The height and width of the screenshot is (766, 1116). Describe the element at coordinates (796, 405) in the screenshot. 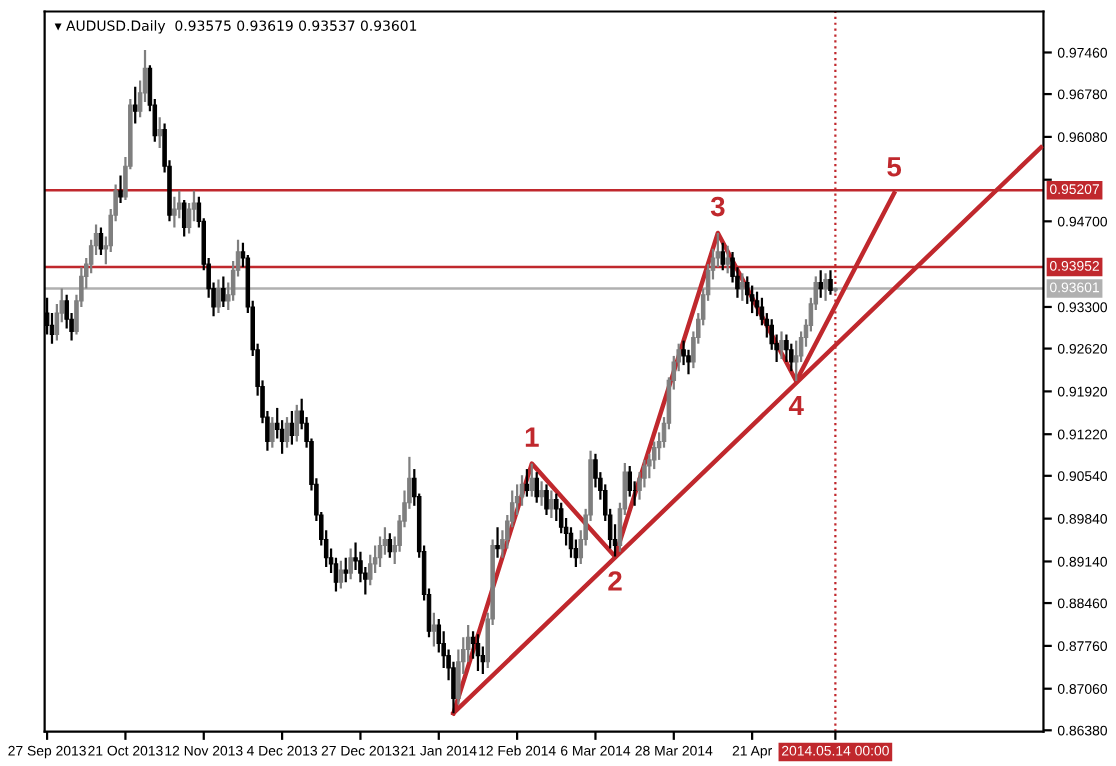

I see `annotation: 4` at that location.